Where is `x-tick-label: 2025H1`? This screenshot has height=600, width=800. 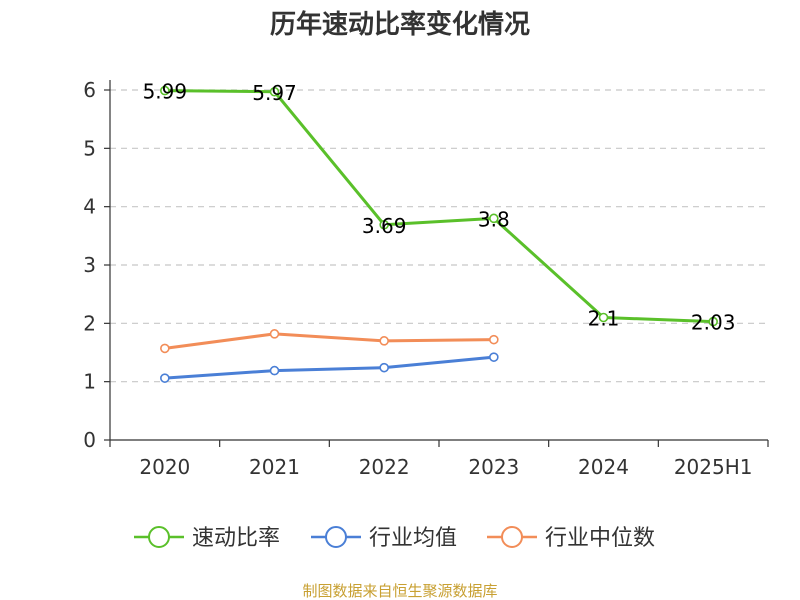 x-tick-label: 2025H1 is located at coordinates (713, 467).